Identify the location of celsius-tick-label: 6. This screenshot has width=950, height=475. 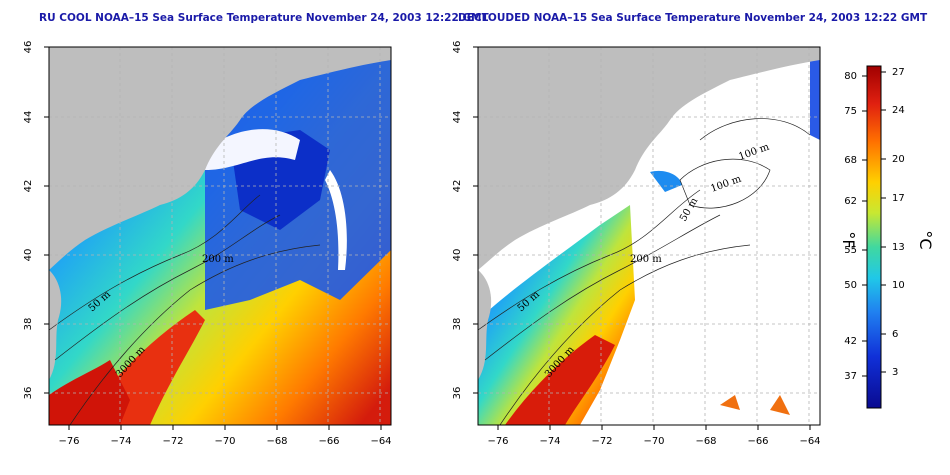
(895, 334).